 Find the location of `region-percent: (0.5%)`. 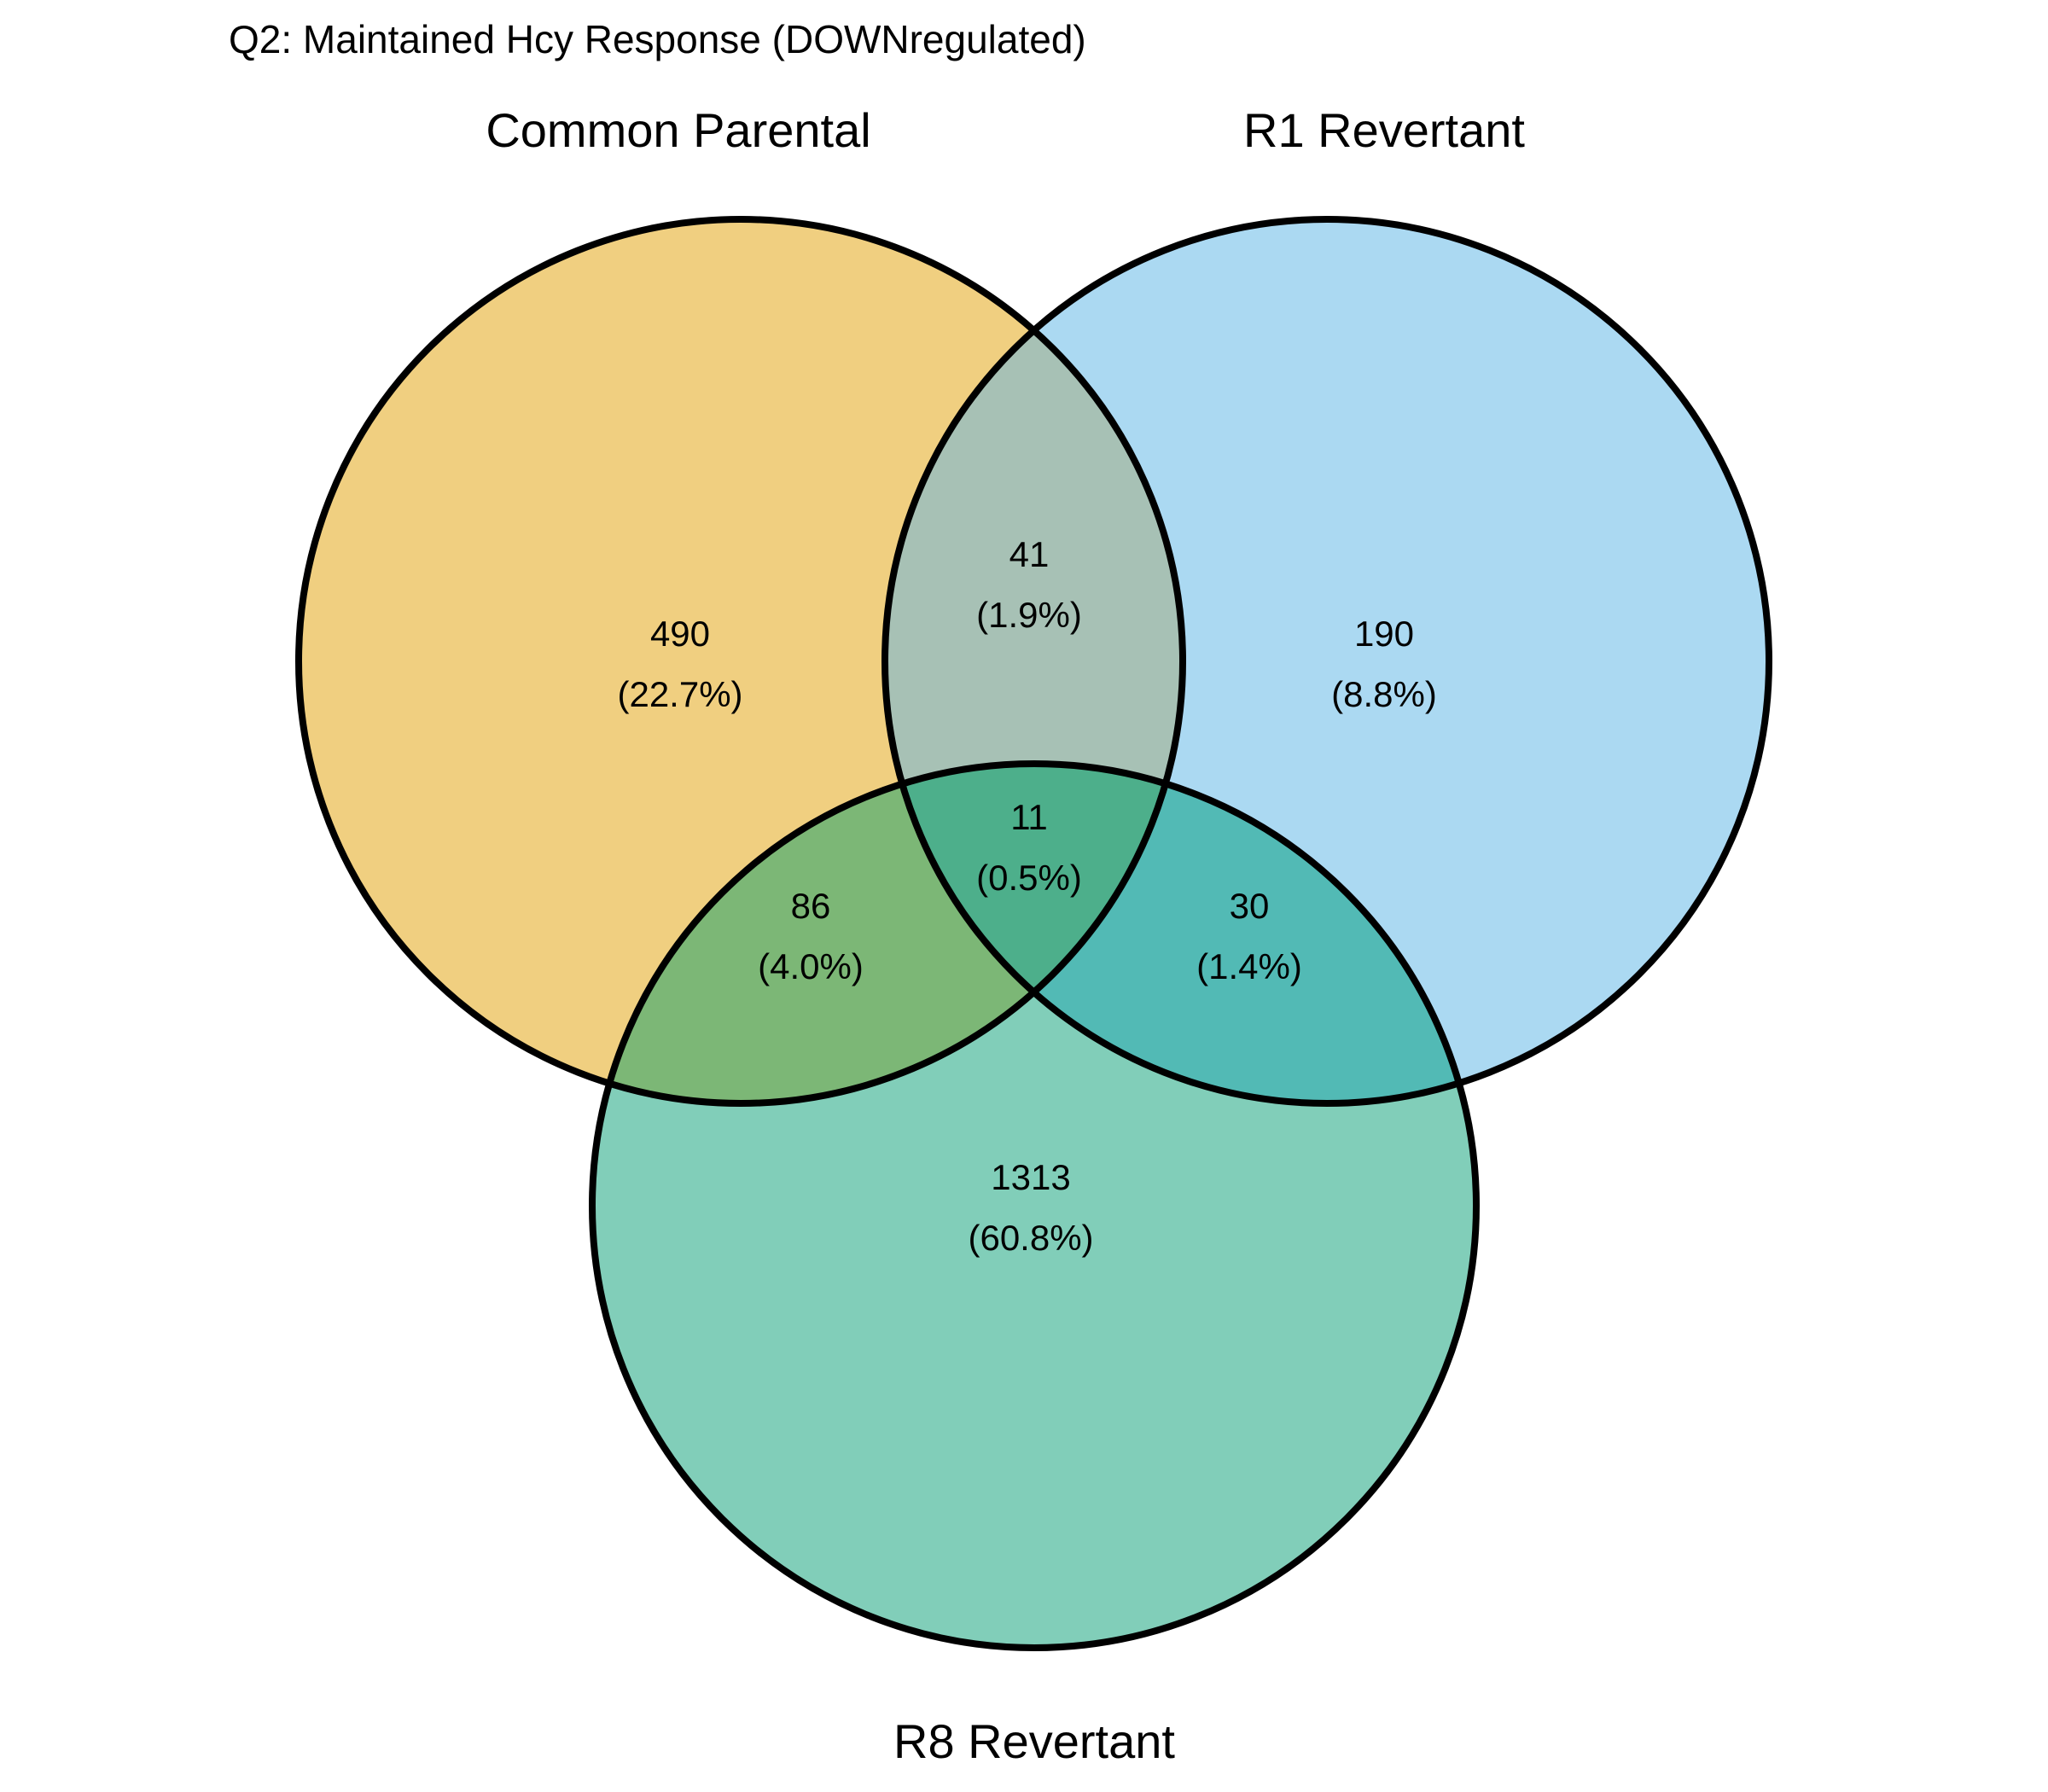

region-percent: (0.5%) is located at coordinates (1029, 878).